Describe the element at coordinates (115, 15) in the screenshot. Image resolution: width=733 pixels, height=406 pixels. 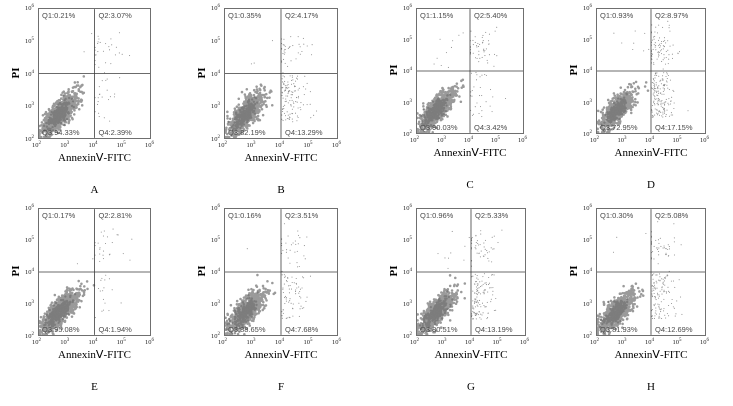
I see `quadrant-label-q2: Q2:3.07%` at that location.